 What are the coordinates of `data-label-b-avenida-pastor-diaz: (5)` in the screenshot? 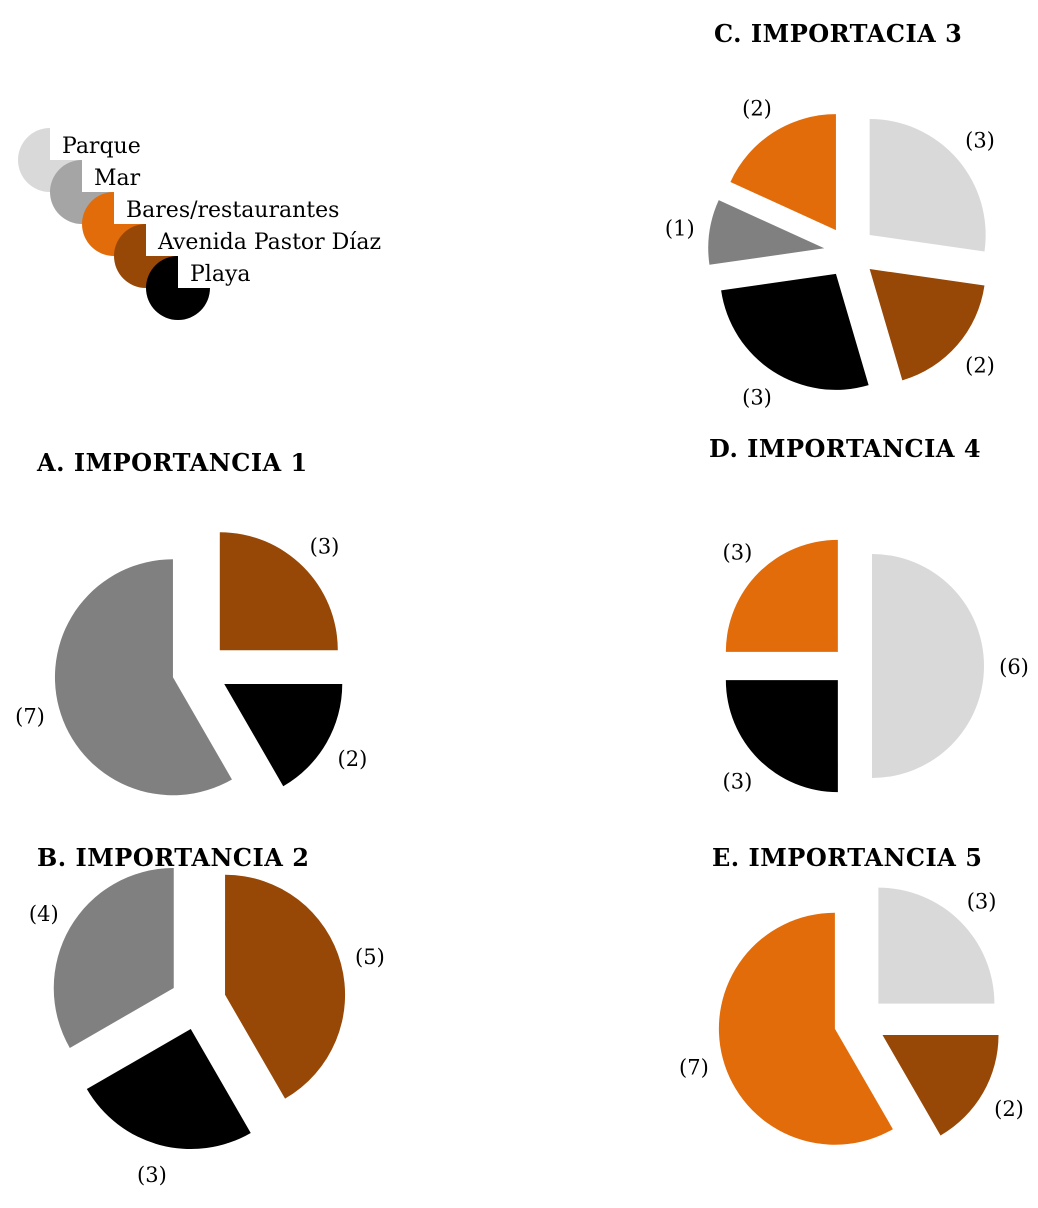 It's located at (370, 957).